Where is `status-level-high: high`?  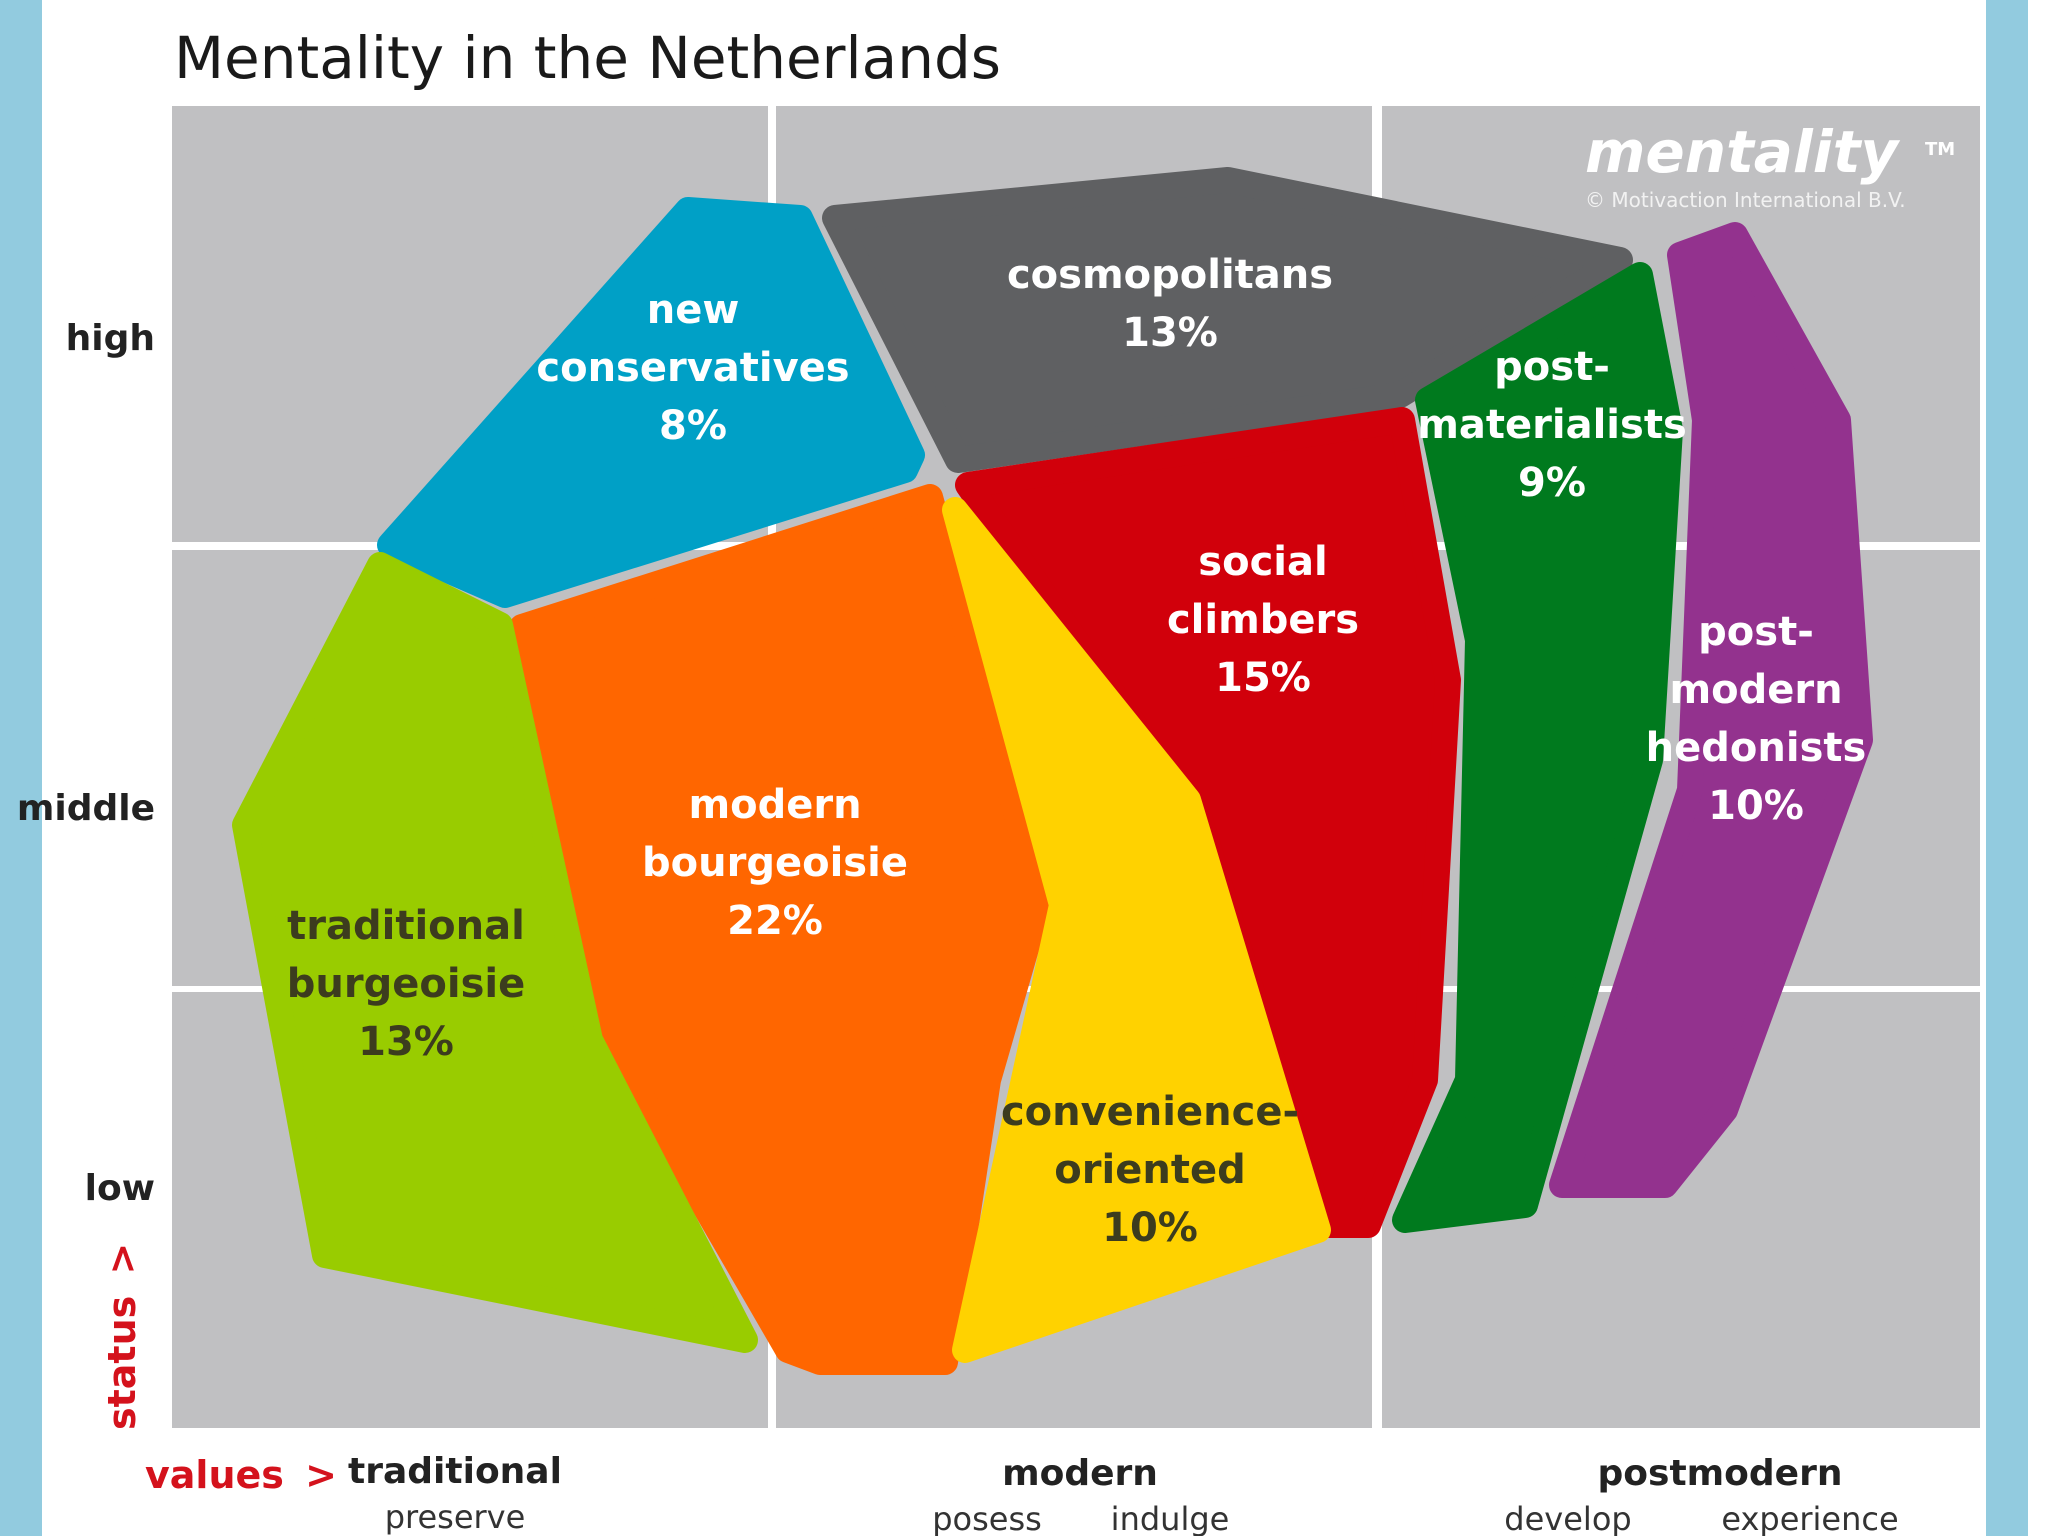 status-level-high: high is located at coordinates (110, 338).